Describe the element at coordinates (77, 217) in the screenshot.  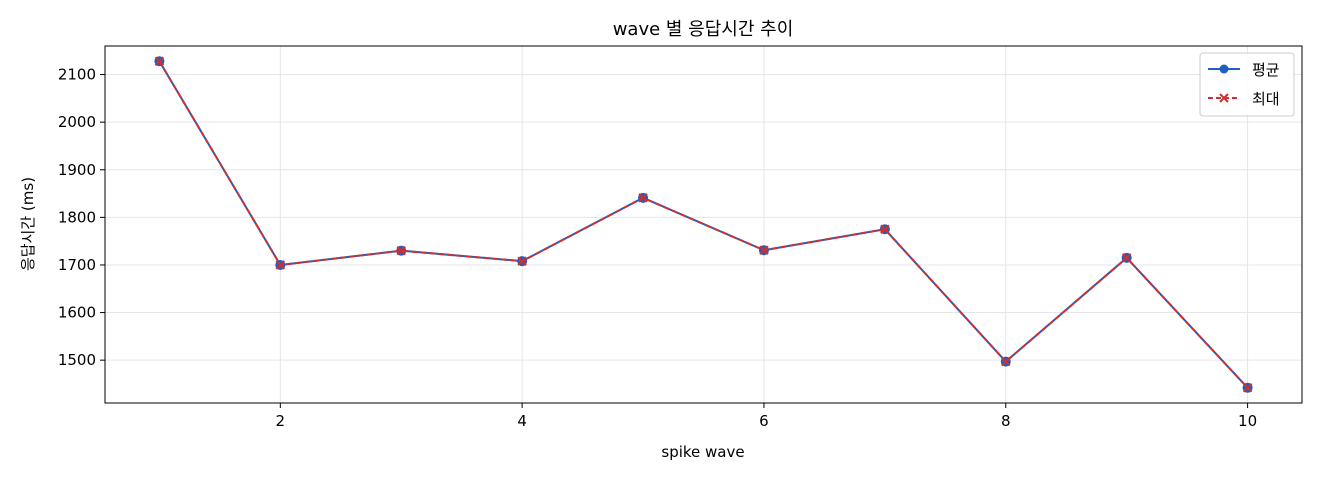
I see `y-tick-label: 1800` at that location.